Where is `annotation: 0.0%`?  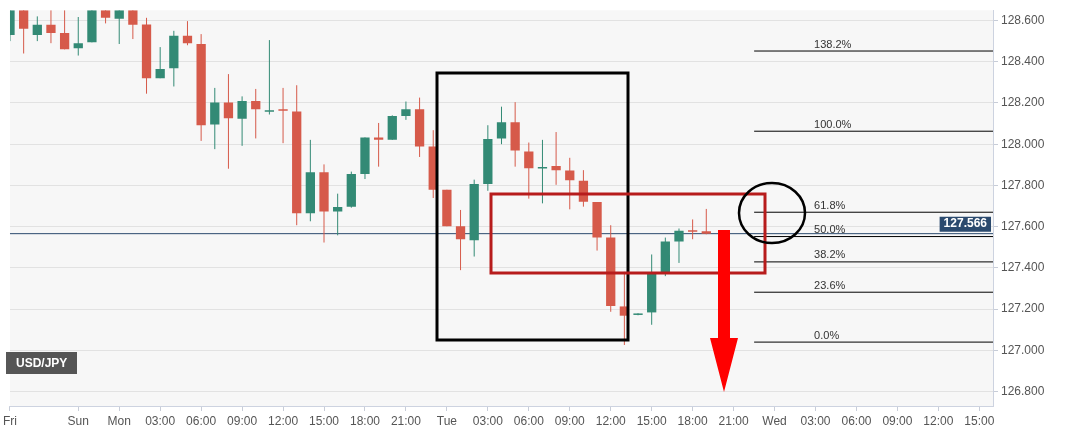 annotation: 0.0% is located at coordinates (827, 334).